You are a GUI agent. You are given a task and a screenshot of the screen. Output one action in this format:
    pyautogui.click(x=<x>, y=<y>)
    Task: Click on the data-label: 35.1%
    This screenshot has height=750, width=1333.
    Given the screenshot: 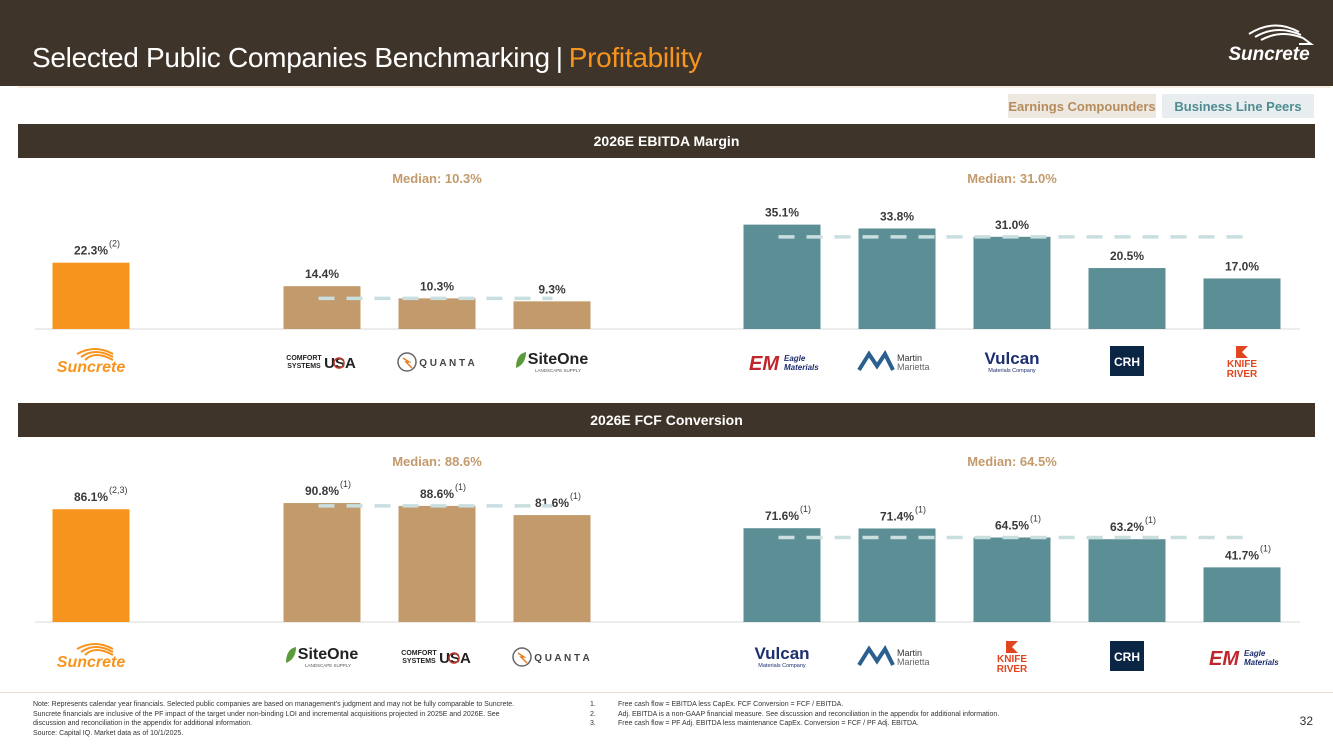 What is the action you would take?
    pyautogui.click(x=782, y=213)
    